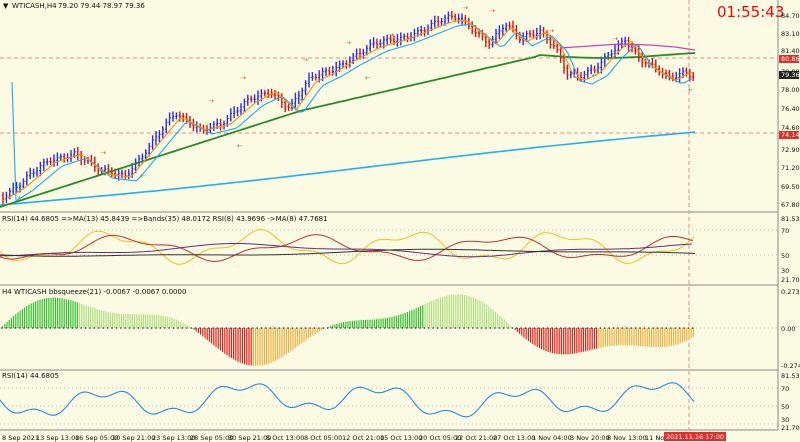 The width and height of the screenshot is (800, 442). I want to click on price-tick: 71.20, so click(790, 168).